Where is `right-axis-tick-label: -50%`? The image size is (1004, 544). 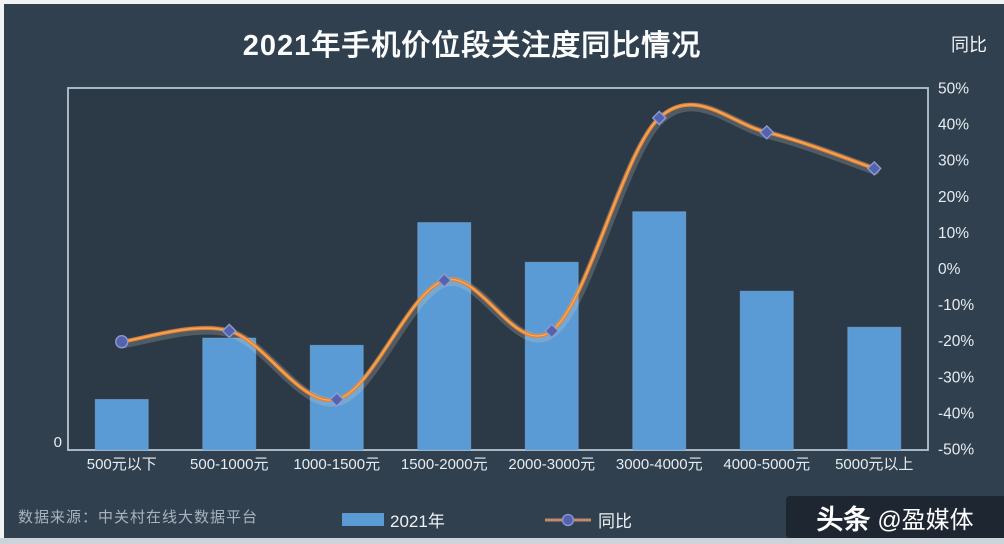
right-axis-tick-label: -50% is located at coordinates (956, 450).